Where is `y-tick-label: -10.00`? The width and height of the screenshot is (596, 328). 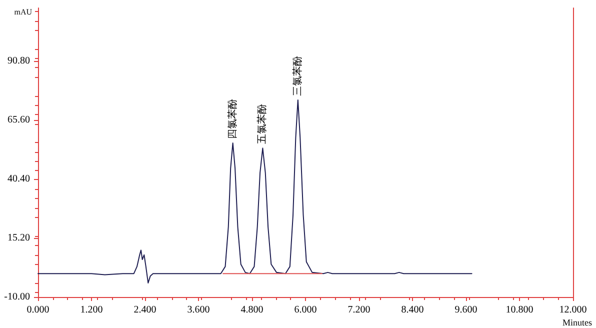 y-tick-label: -10.00 is located at coordinates (17, 297).